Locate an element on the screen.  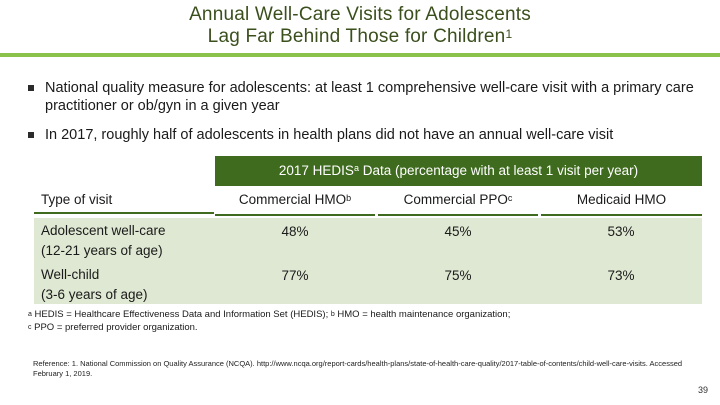
page-number: 39 is located at coordinates (702, 390).